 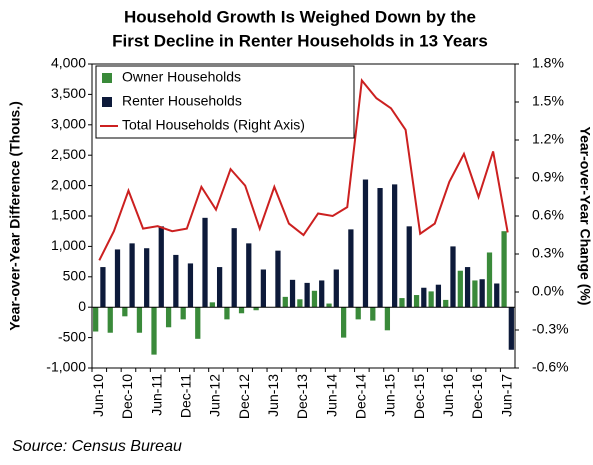 What do you see at coordinates (97, 446) in the screenshot?
I see `source: Source: Census Bureau` at bounding box center [97, 446].